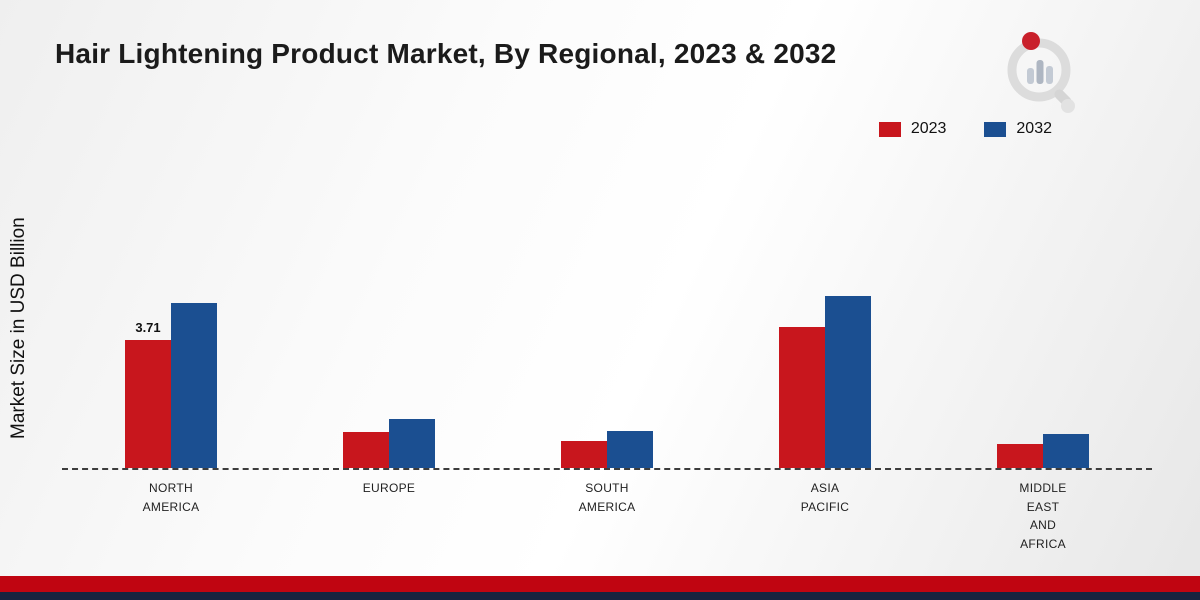 The image size is (1200, 600). I want to click on legend-label: 2023, so click(928, 128).